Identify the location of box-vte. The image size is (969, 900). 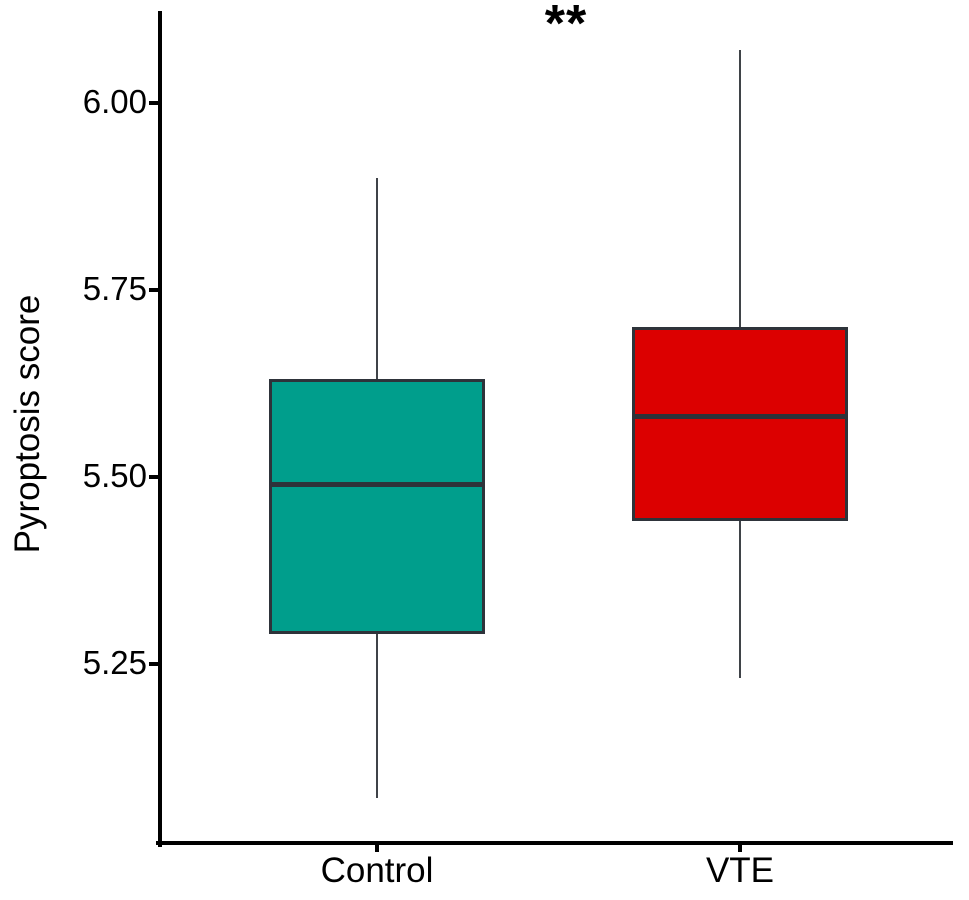
(740, 424).